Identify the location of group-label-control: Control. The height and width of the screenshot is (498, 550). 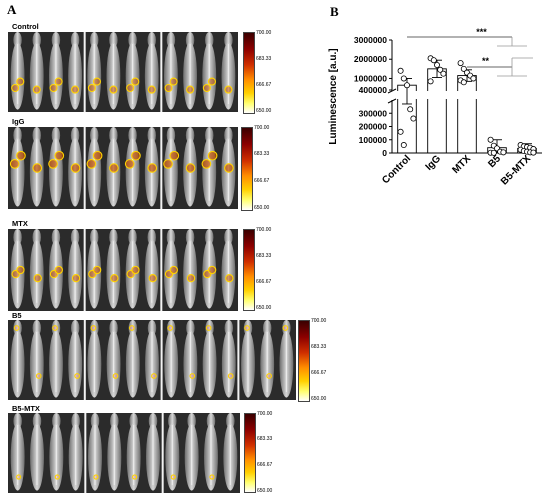
(25, 26).